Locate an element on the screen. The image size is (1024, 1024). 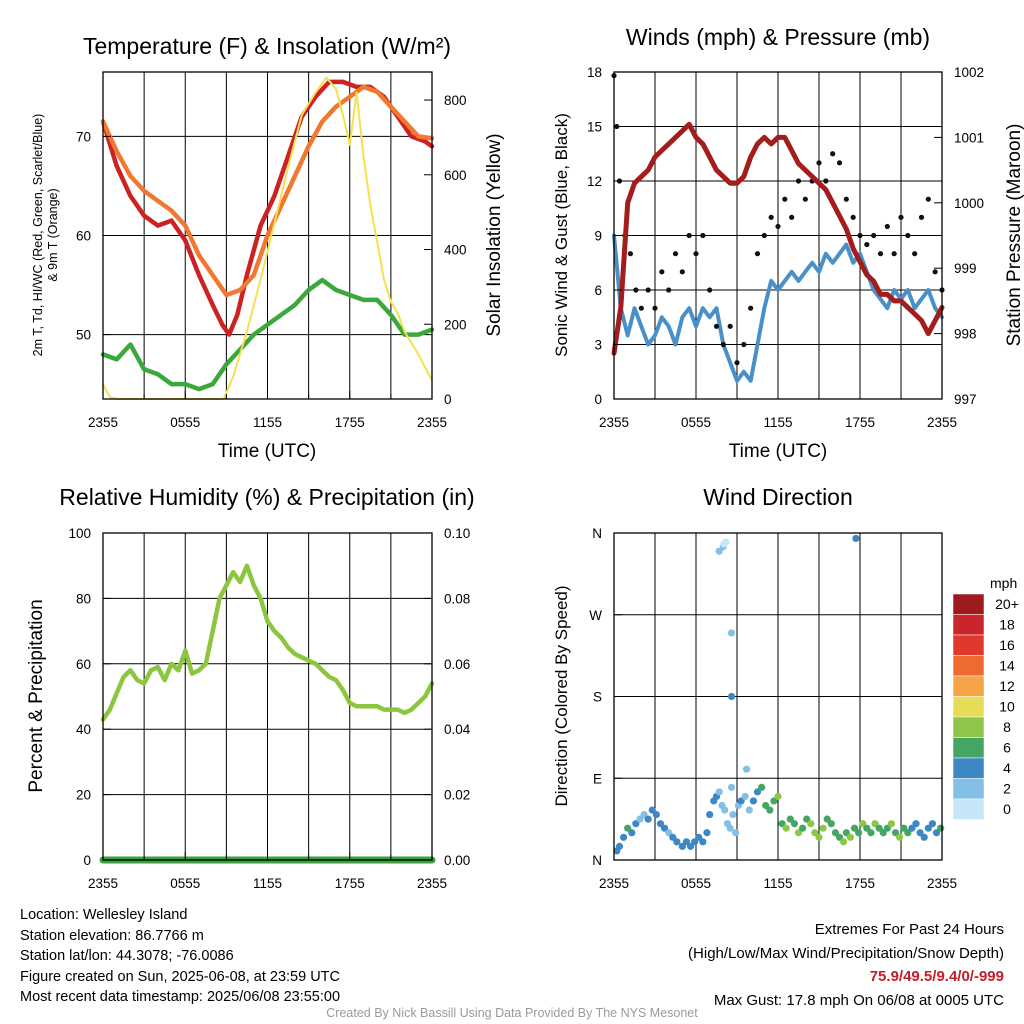
temperature-ticks: 2355 0555 1155 1755 2355 50 60 70 0 200 400 600 800 is located at coordinates (271, 261).